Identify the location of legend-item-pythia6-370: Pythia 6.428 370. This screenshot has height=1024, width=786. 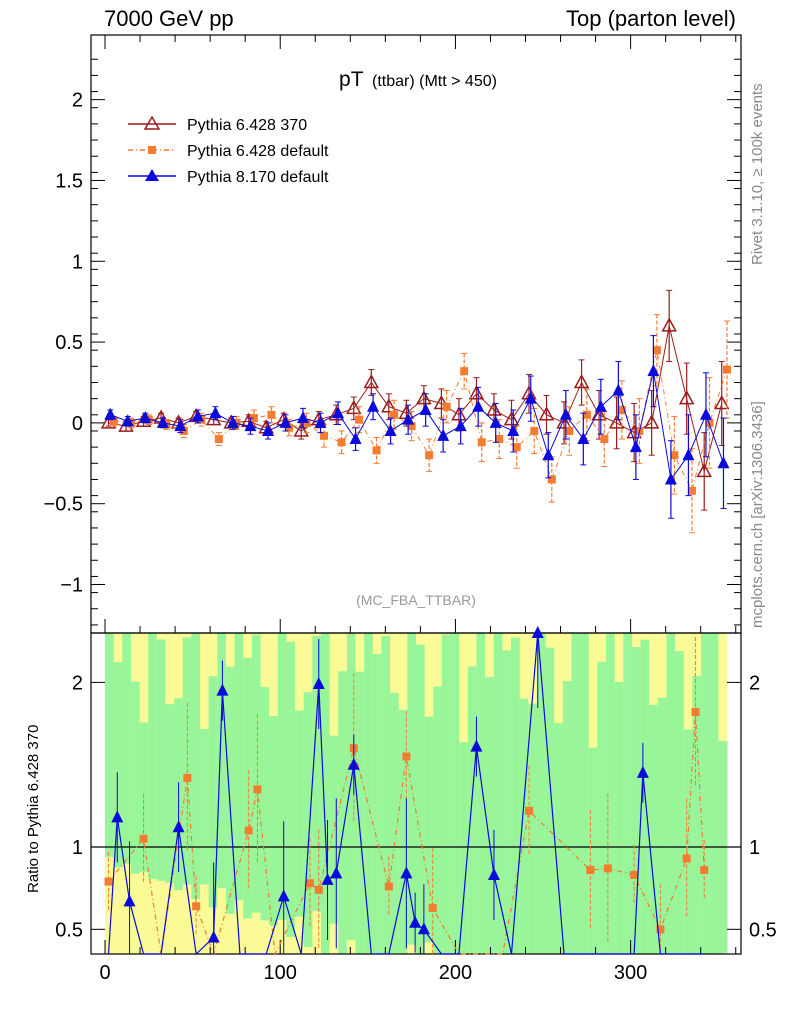
(217, 124).